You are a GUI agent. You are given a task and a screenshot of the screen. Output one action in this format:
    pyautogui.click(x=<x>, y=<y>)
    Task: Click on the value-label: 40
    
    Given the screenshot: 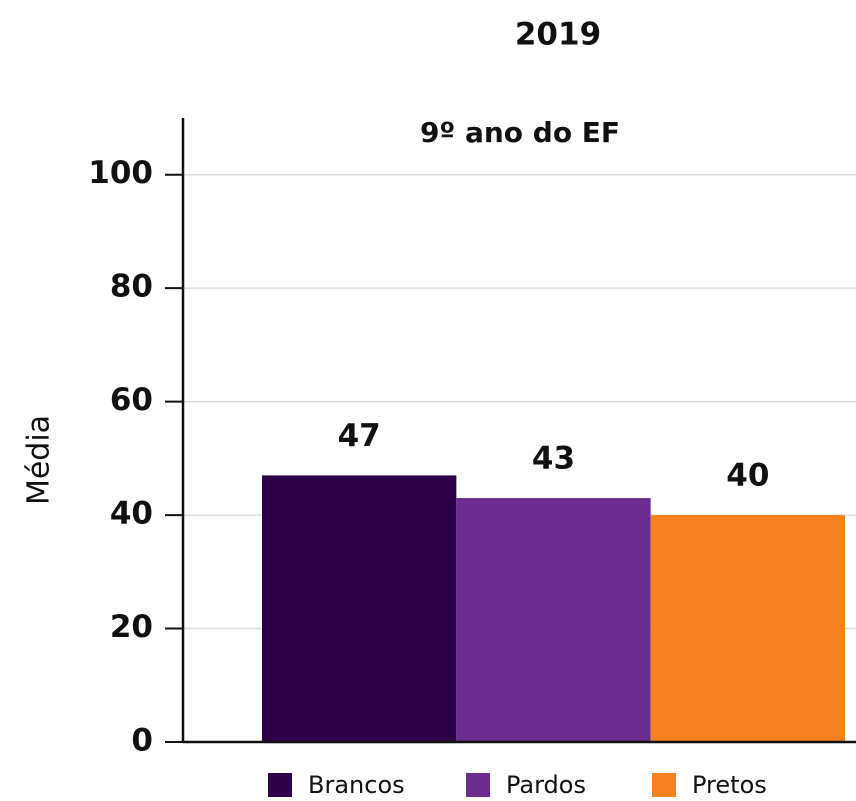 What is the action you would take?
    pyautogui.click(x=747, y=476)
    